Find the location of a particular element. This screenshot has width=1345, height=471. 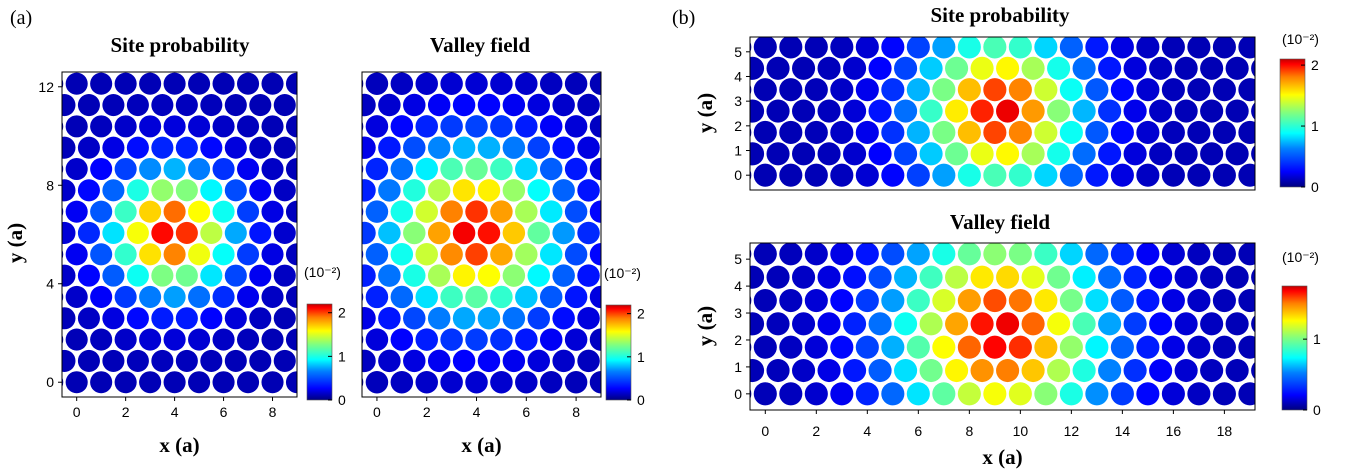

plot-frame is located at coordinates (1002, 113).